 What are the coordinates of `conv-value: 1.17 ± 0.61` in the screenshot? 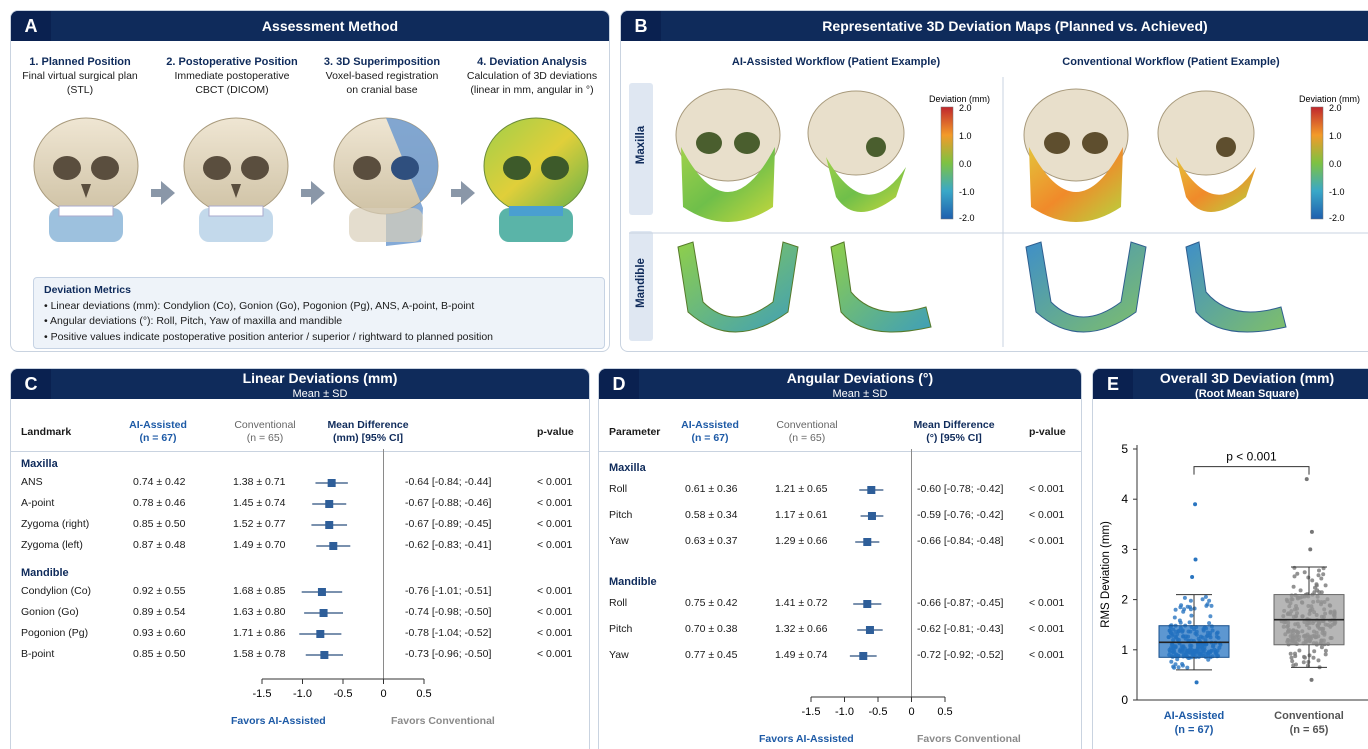 It's located at (801, 515).